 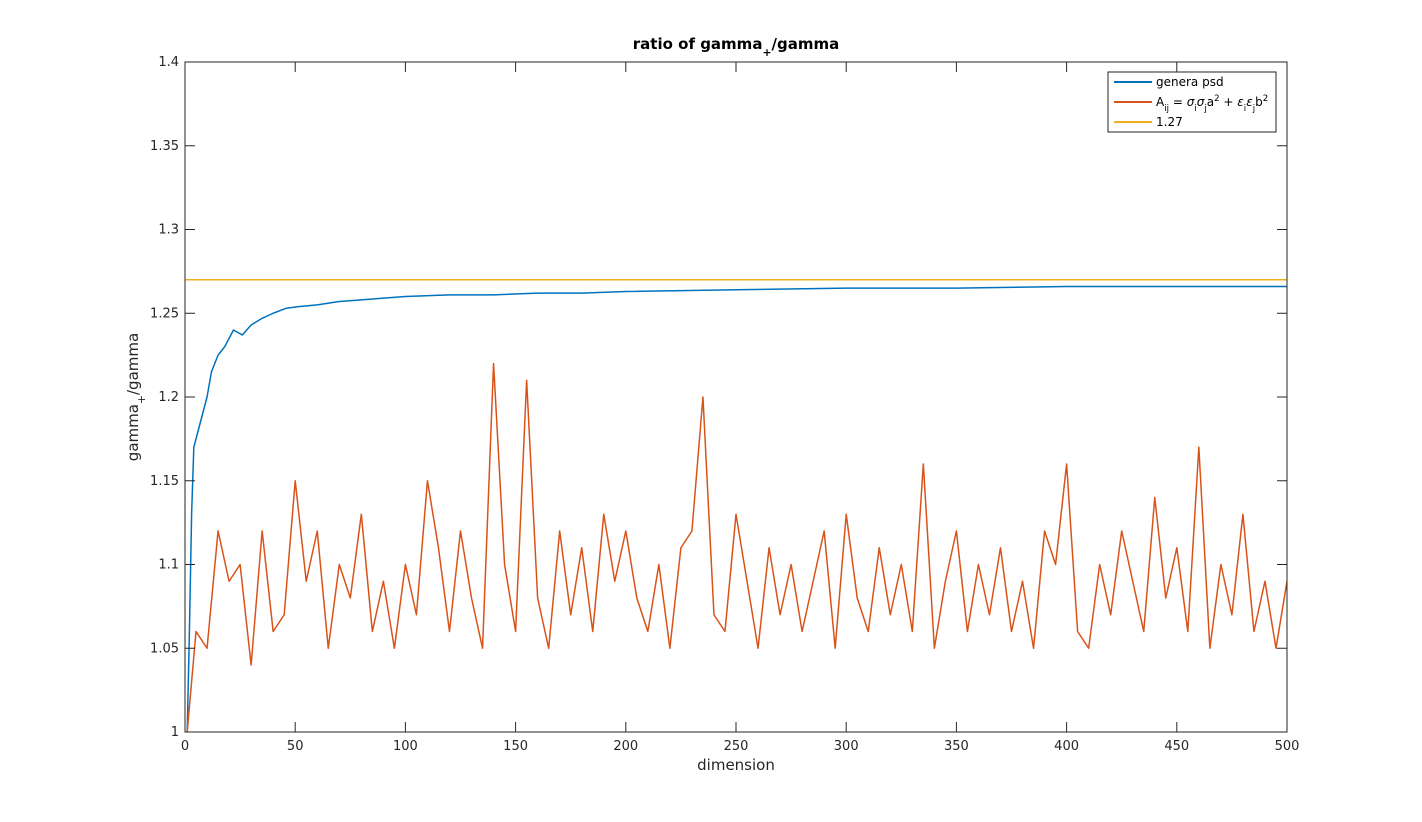 What do you see at coordinates (736, 765) in the screenshot?
I see `x-axis-label: dimension` at bounding box center [736, 765].